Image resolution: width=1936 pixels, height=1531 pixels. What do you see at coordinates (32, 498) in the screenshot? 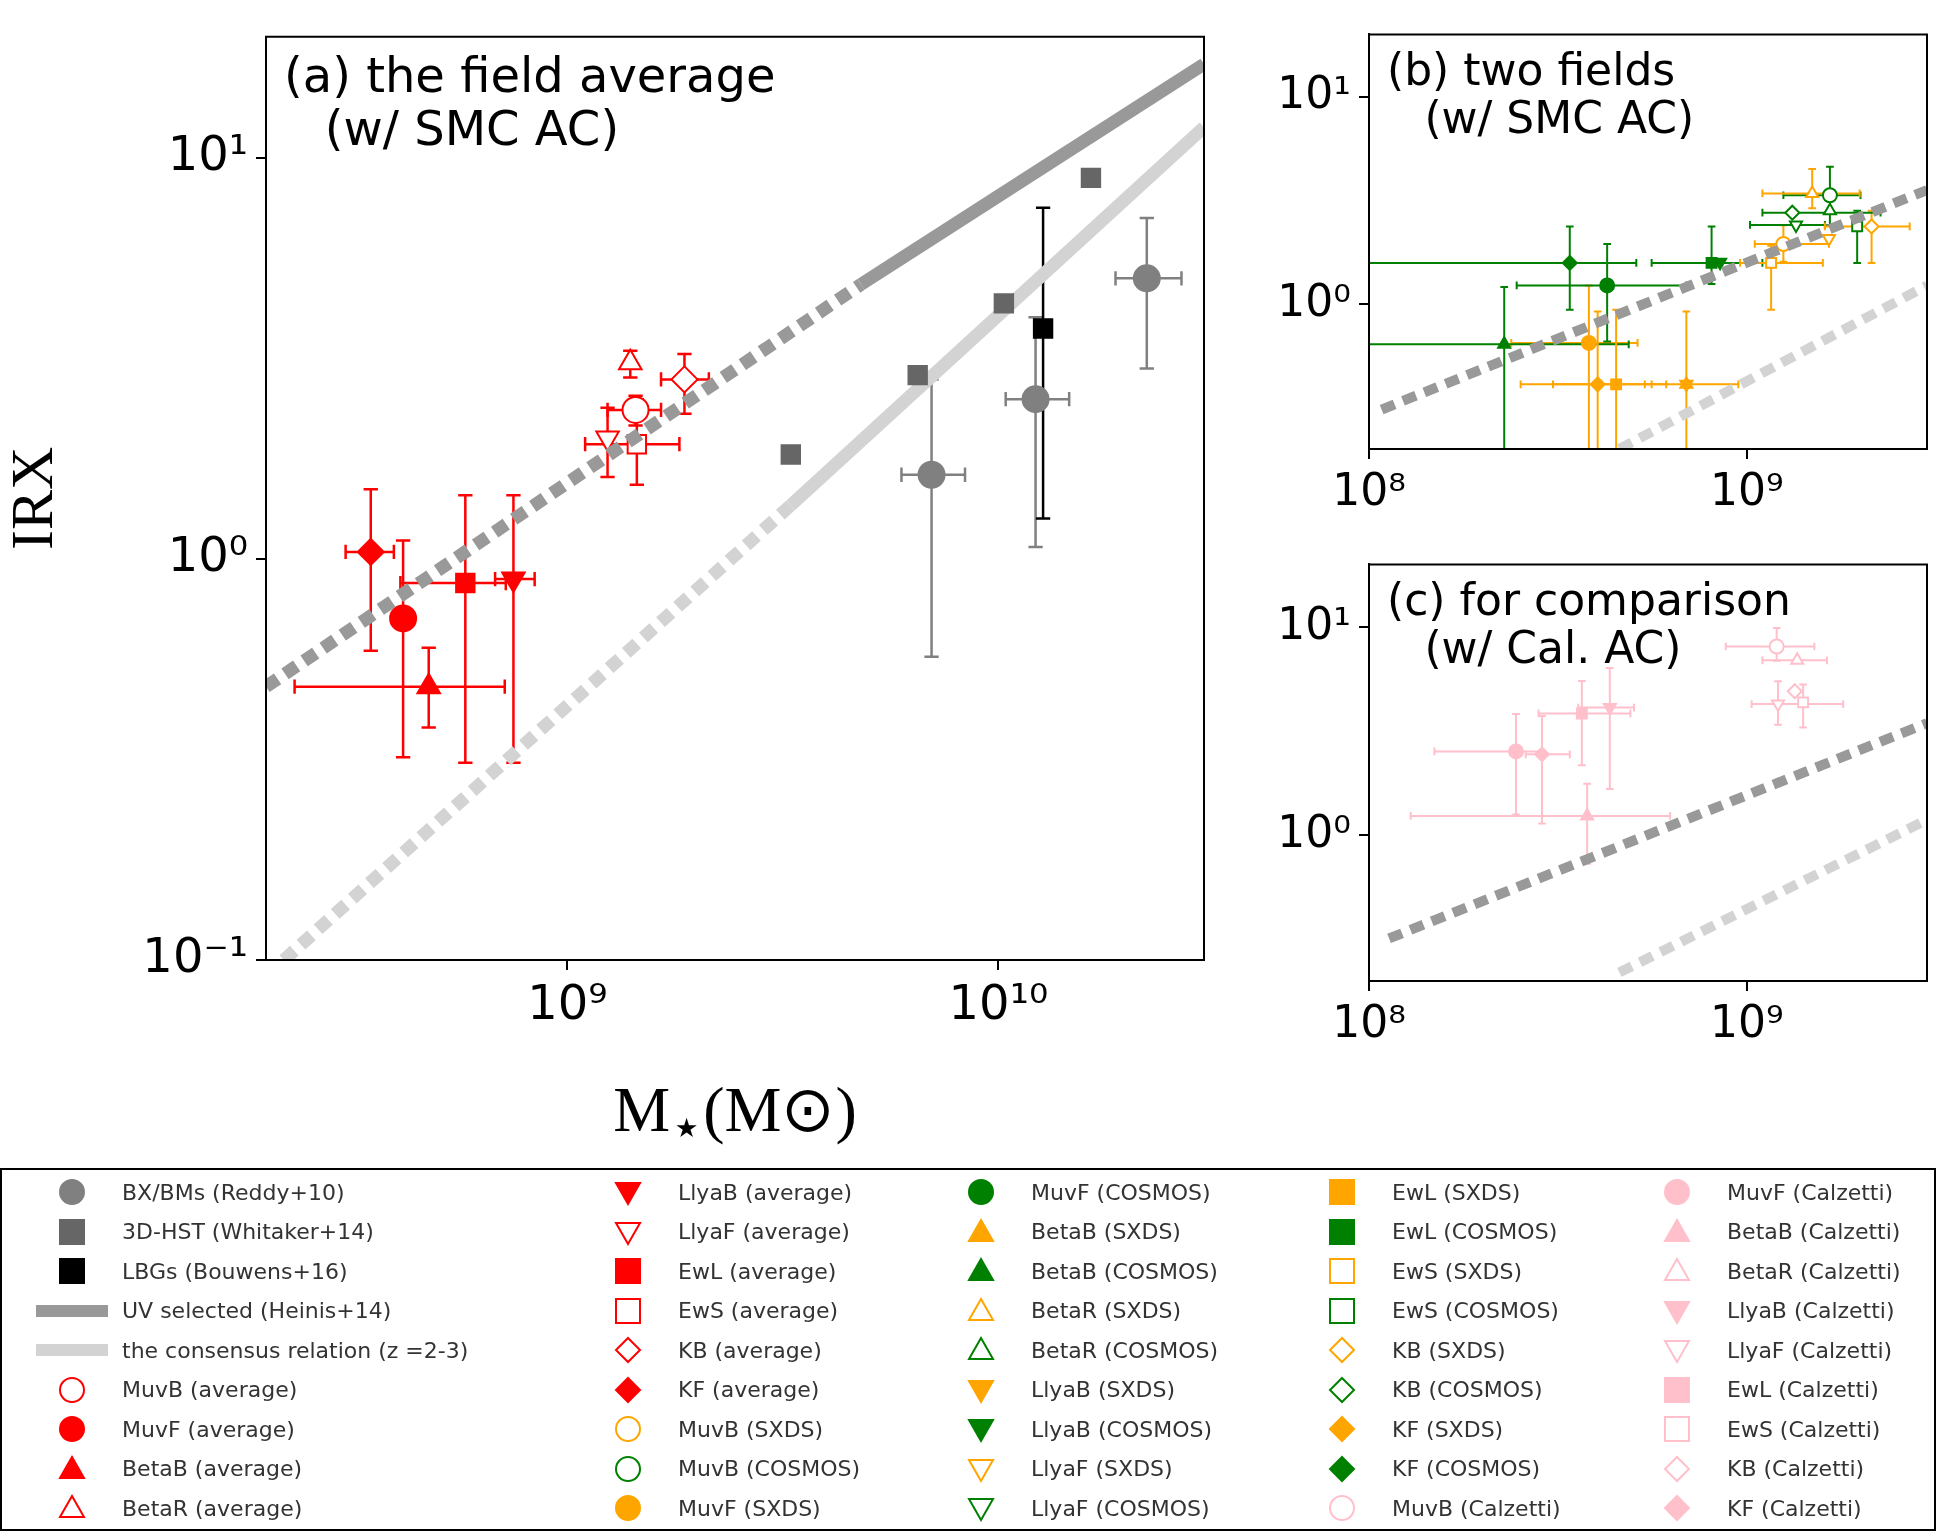
I see `y-axis-title: IRX` at bounding box center [32, 498].